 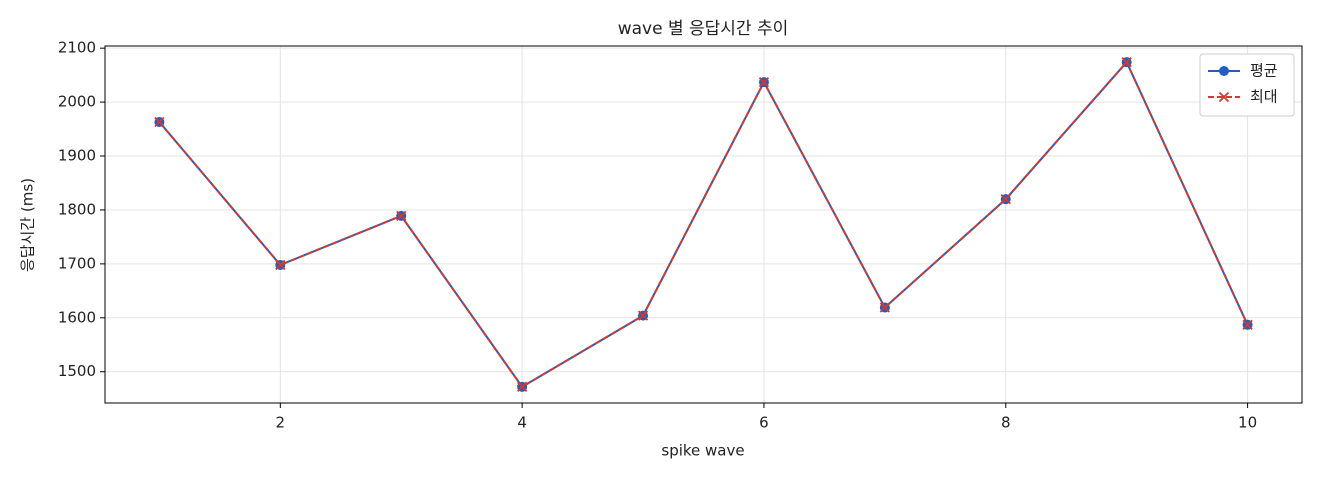 What do you see at coordinates (1264, 71) in the screenshot?
I see `legend-label: 평균` at bounding box center [1264, 71].